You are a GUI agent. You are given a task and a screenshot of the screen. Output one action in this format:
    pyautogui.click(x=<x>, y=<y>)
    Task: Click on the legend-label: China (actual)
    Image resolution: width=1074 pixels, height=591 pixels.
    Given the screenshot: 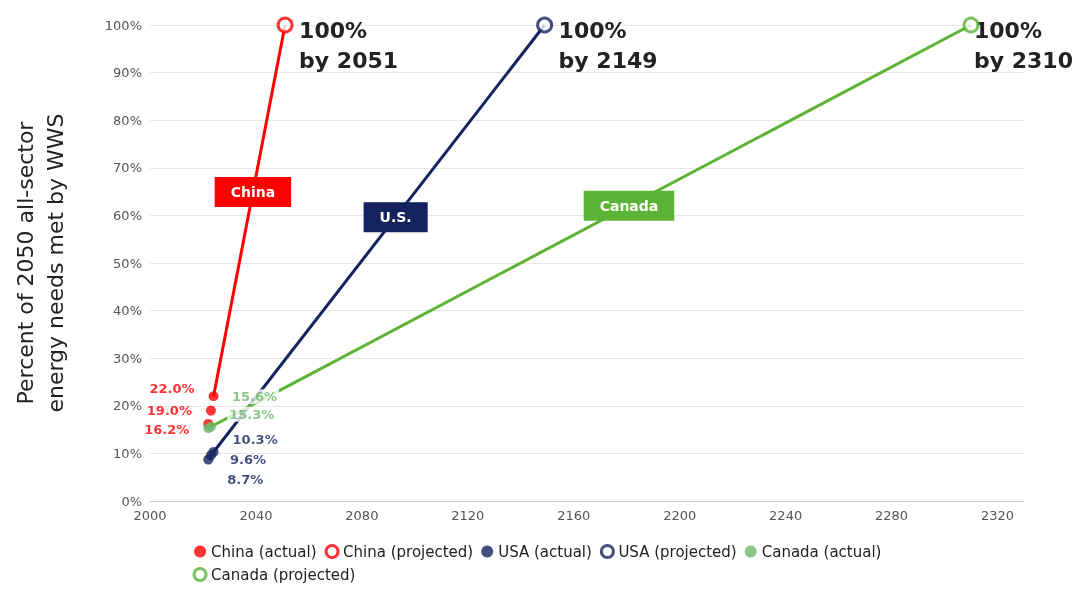 What is the action you would take?
    pyautogui.click(x=264, y=551)
    